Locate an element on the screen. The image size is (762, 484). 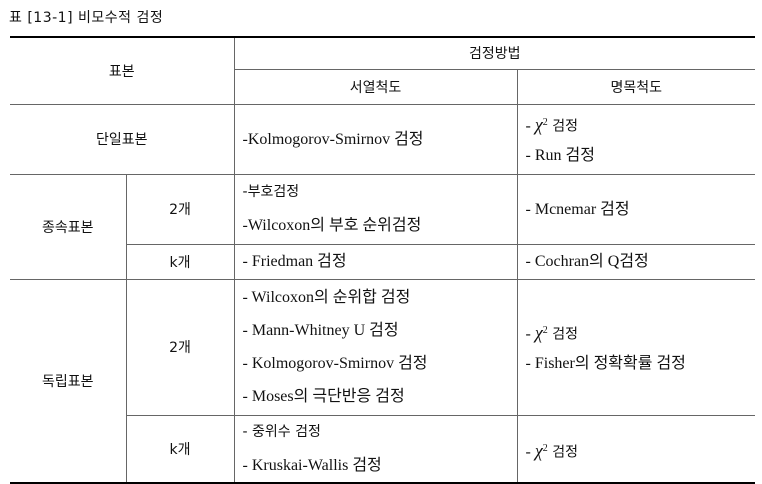
header-nominal: 명목척도 is located at coordinates (636, 86).